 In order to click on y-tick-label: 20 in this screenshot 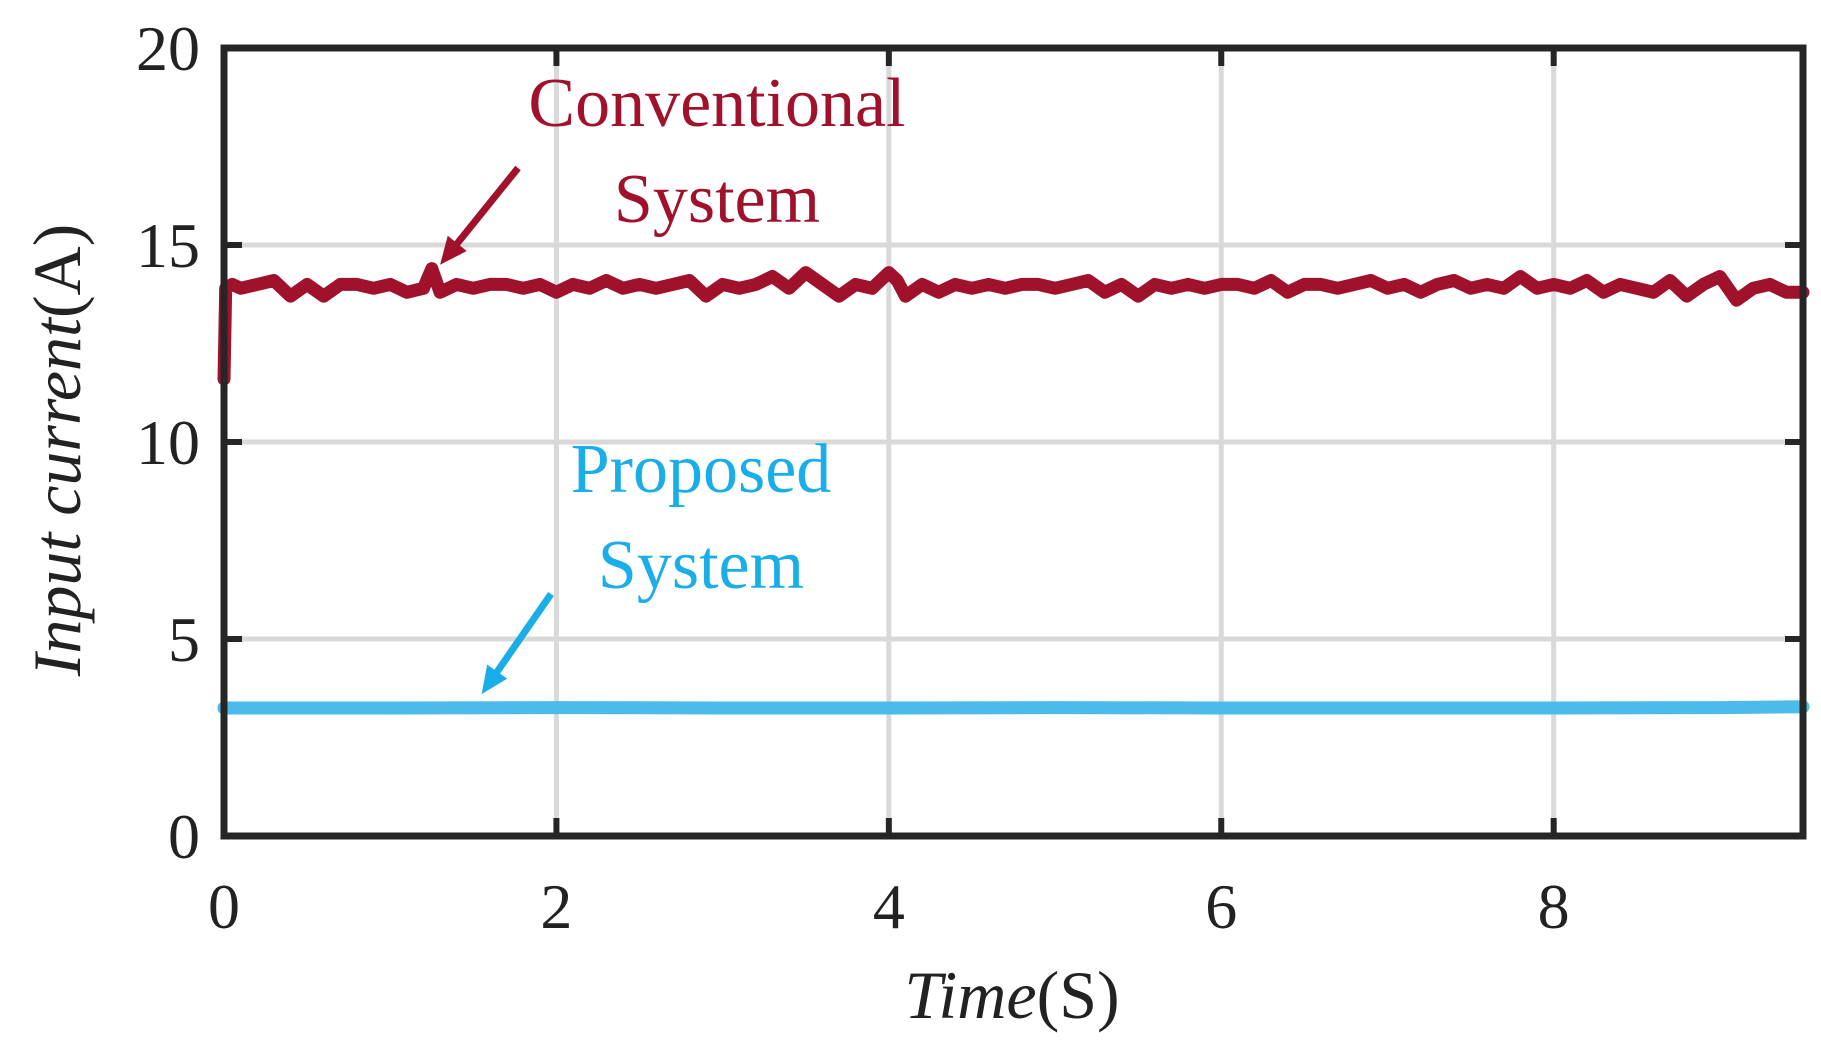, I will do `click(168, 48)`.